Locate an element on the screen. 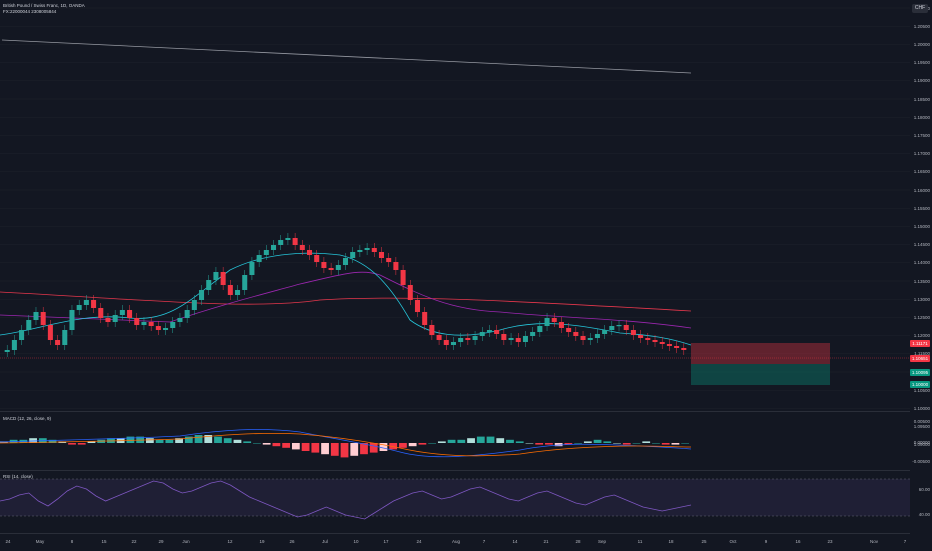 The width and height of the screenshot is (932, 551). macd-canvas is located at coordinates (455, 441).